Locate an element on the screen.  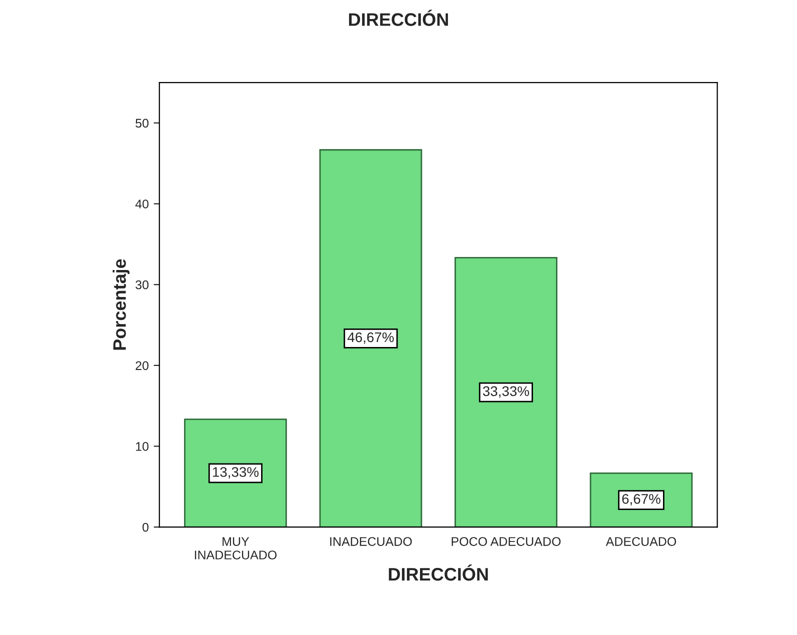
y-tick-label: 50 is located at coordinates (142, 123).